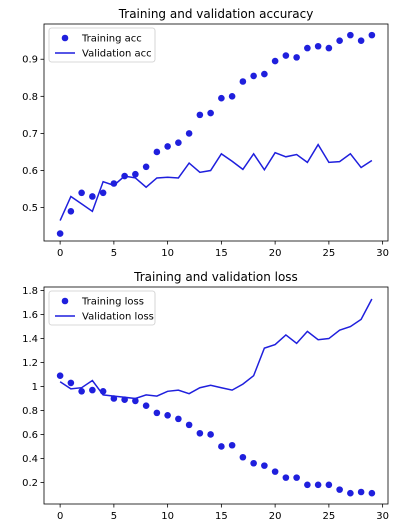  What do you see at coordinates (30, 411) in the screenshot?
I see `loss-y-tick-label: 0.8` at bounding box center [30, 411].